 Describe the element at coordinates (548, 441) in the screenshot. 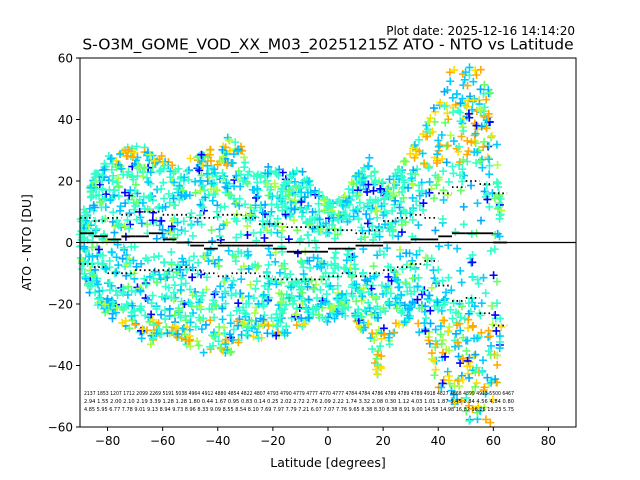

I see `x-tick-label: 80` at that location.